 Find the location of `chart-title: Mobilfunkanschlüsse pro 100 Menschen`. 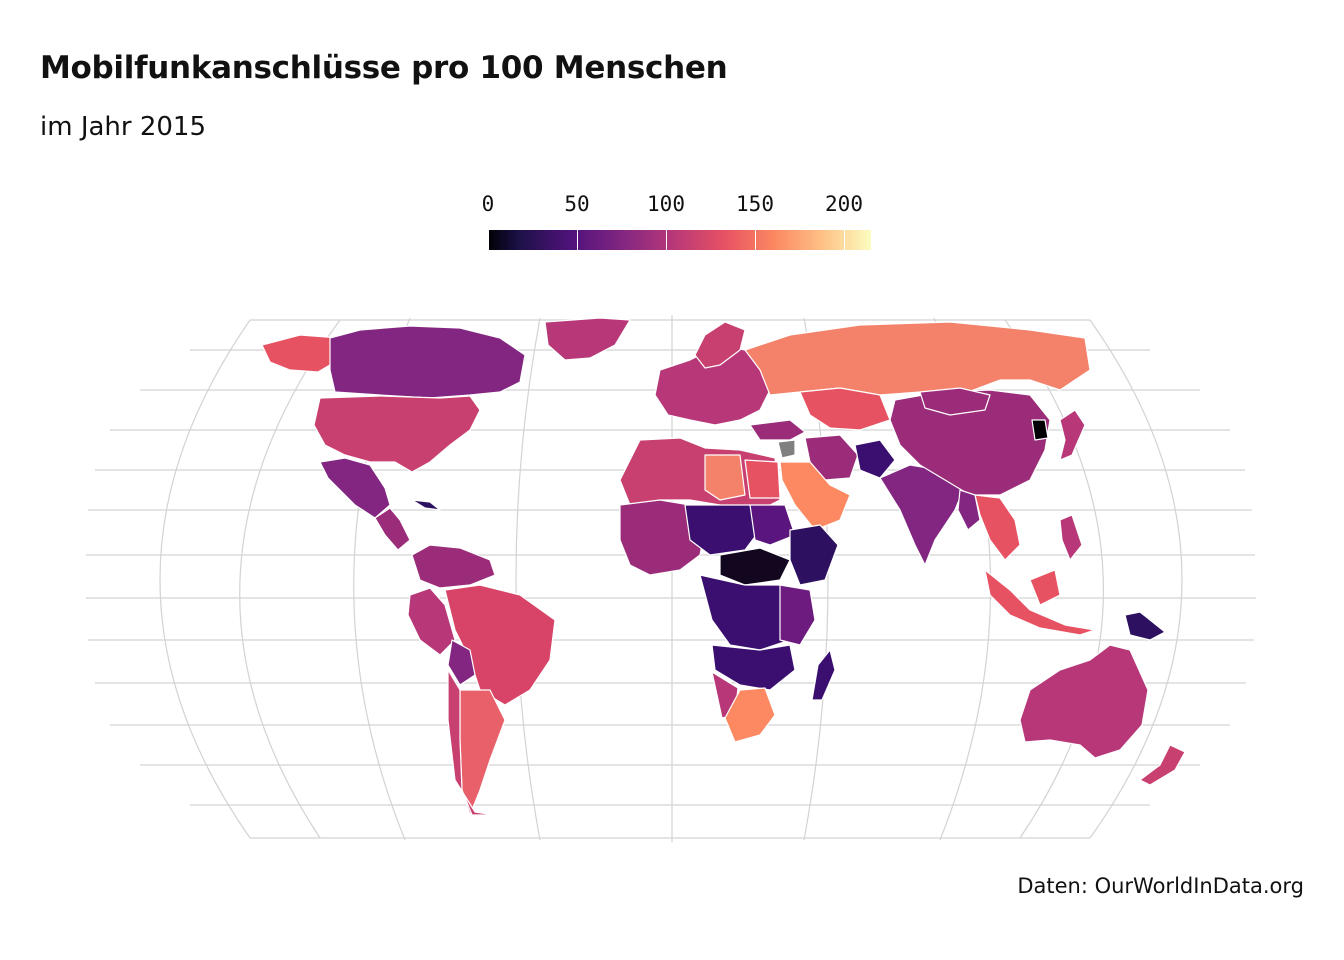

chart-title: Mobilfunkanschlüsse pro 100 Menschen is located at coordinates (384, 68).